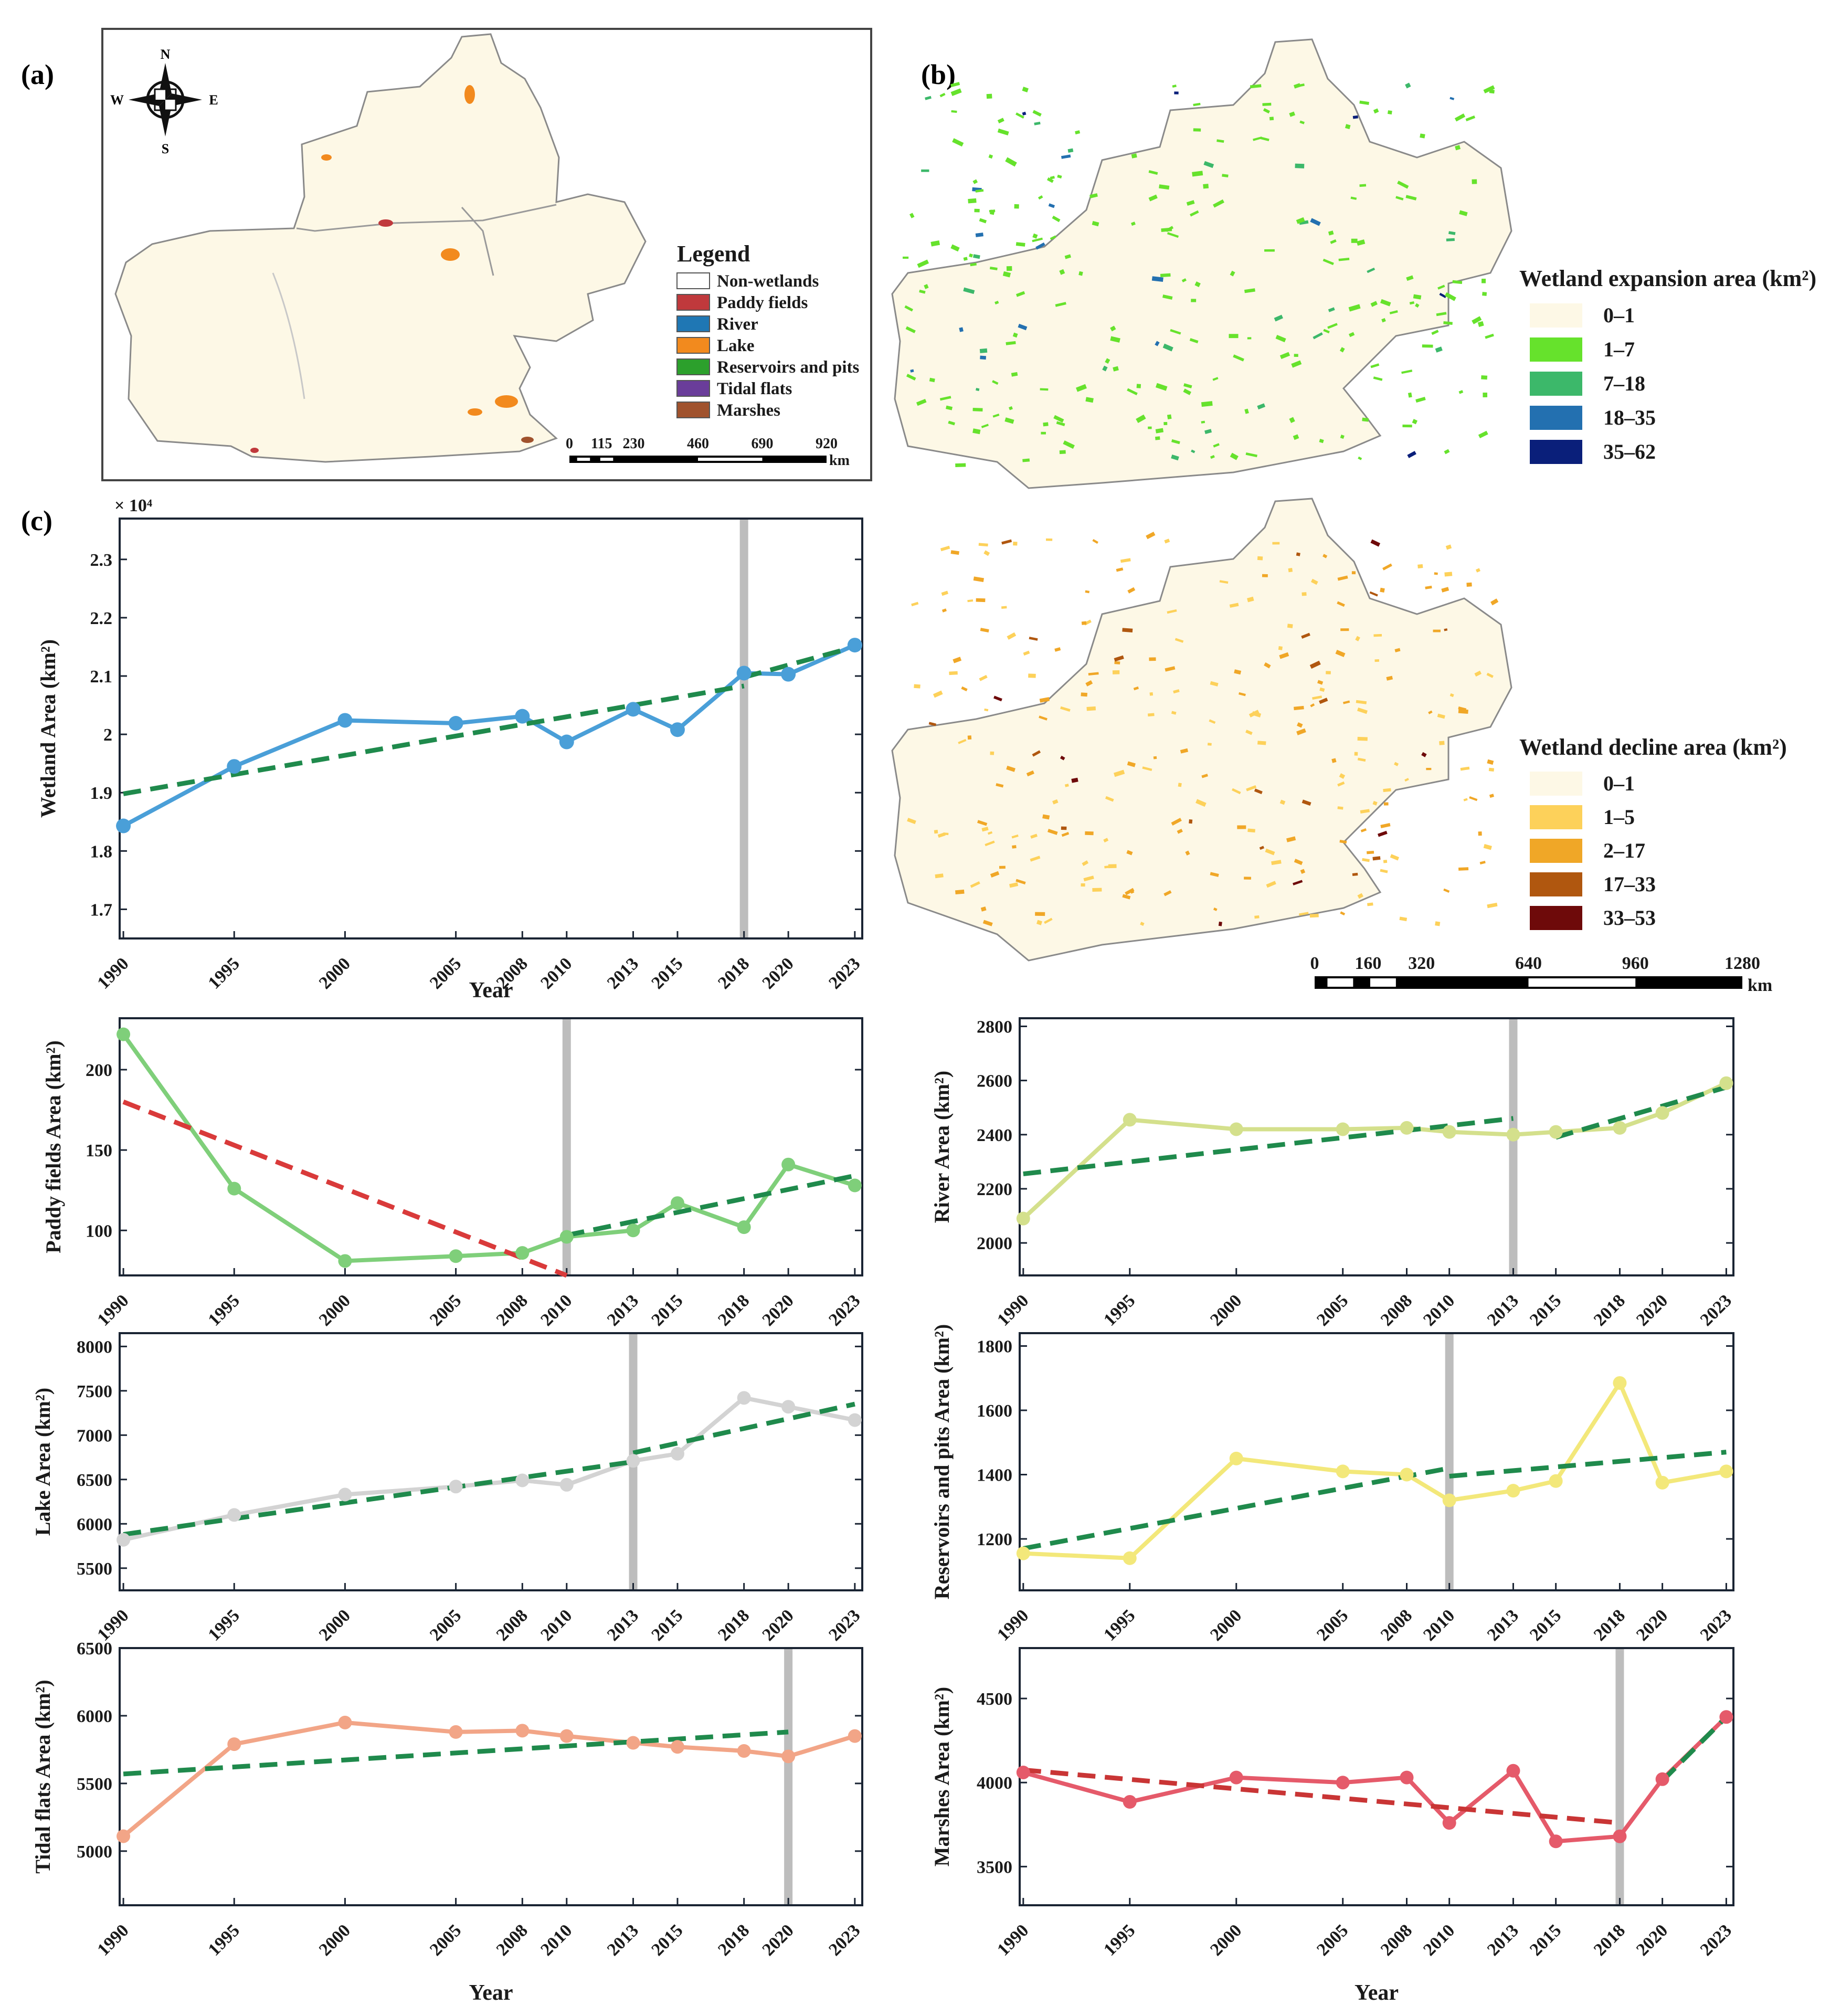 The height and width of the screenshot is (2016, 1841). I want to click on legend-swatch, so click(1556, 918).